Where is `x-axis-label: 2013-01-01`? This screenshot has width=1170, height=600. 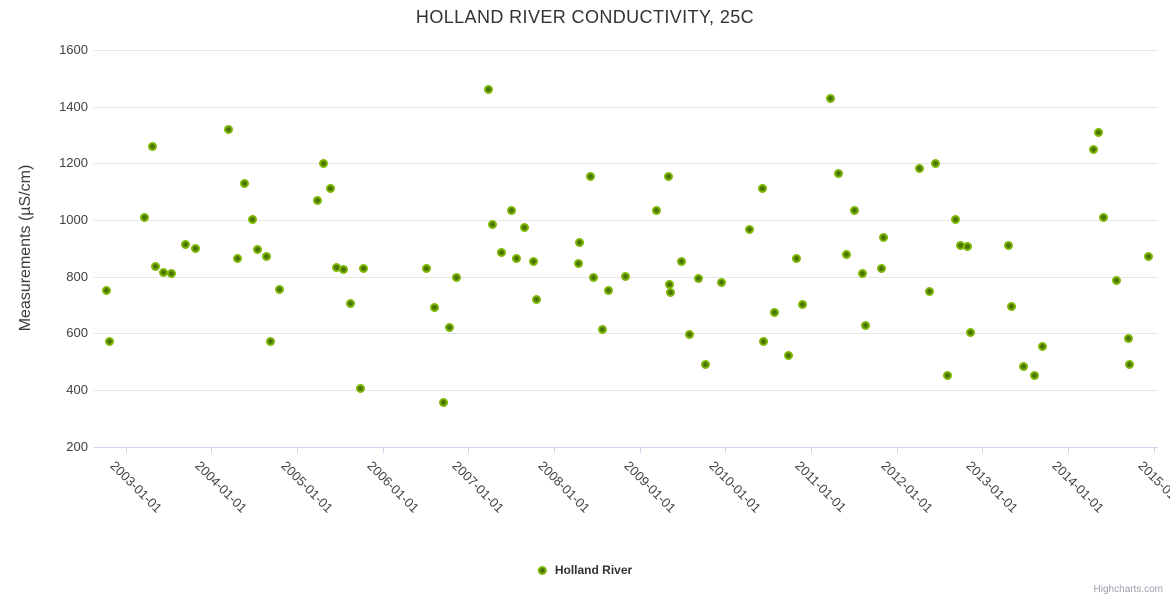 x-axis-label: 2013-01-01 is located at coordinates (992, 486).